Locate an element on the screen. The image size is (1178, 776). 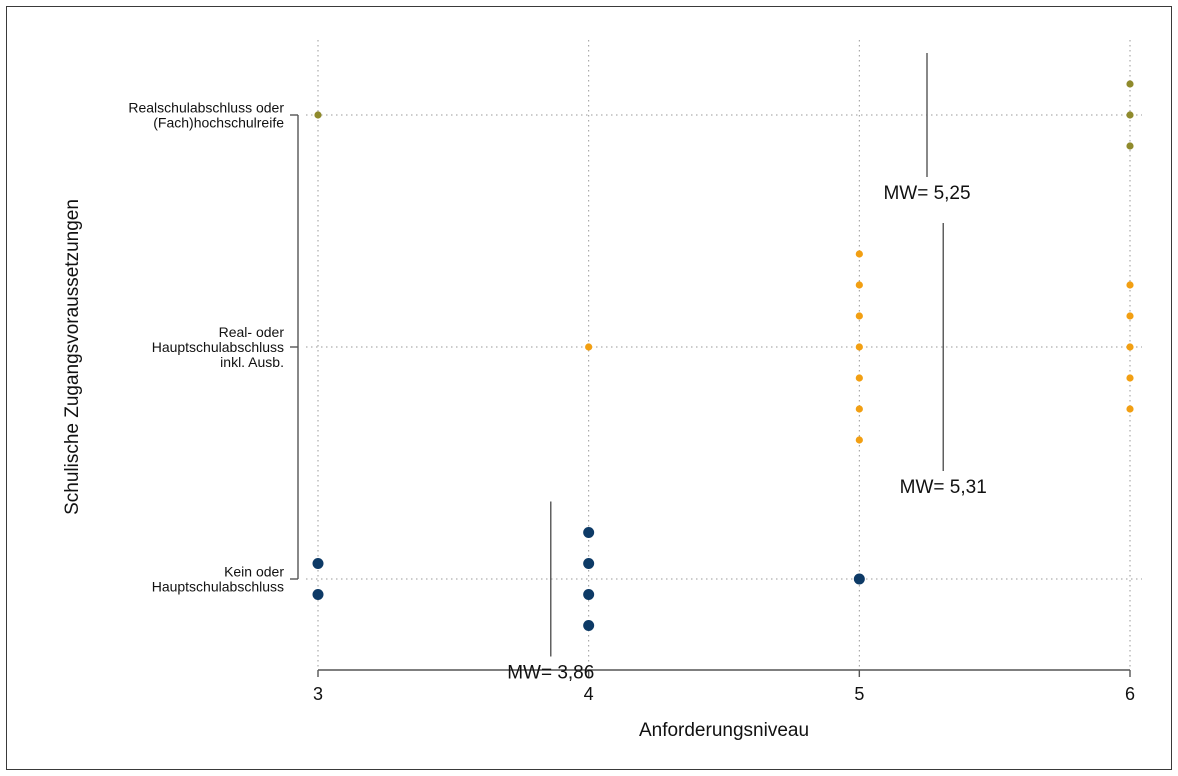
mean-label-cat2: MW= 5,31 is located at coordinates (943, 487).